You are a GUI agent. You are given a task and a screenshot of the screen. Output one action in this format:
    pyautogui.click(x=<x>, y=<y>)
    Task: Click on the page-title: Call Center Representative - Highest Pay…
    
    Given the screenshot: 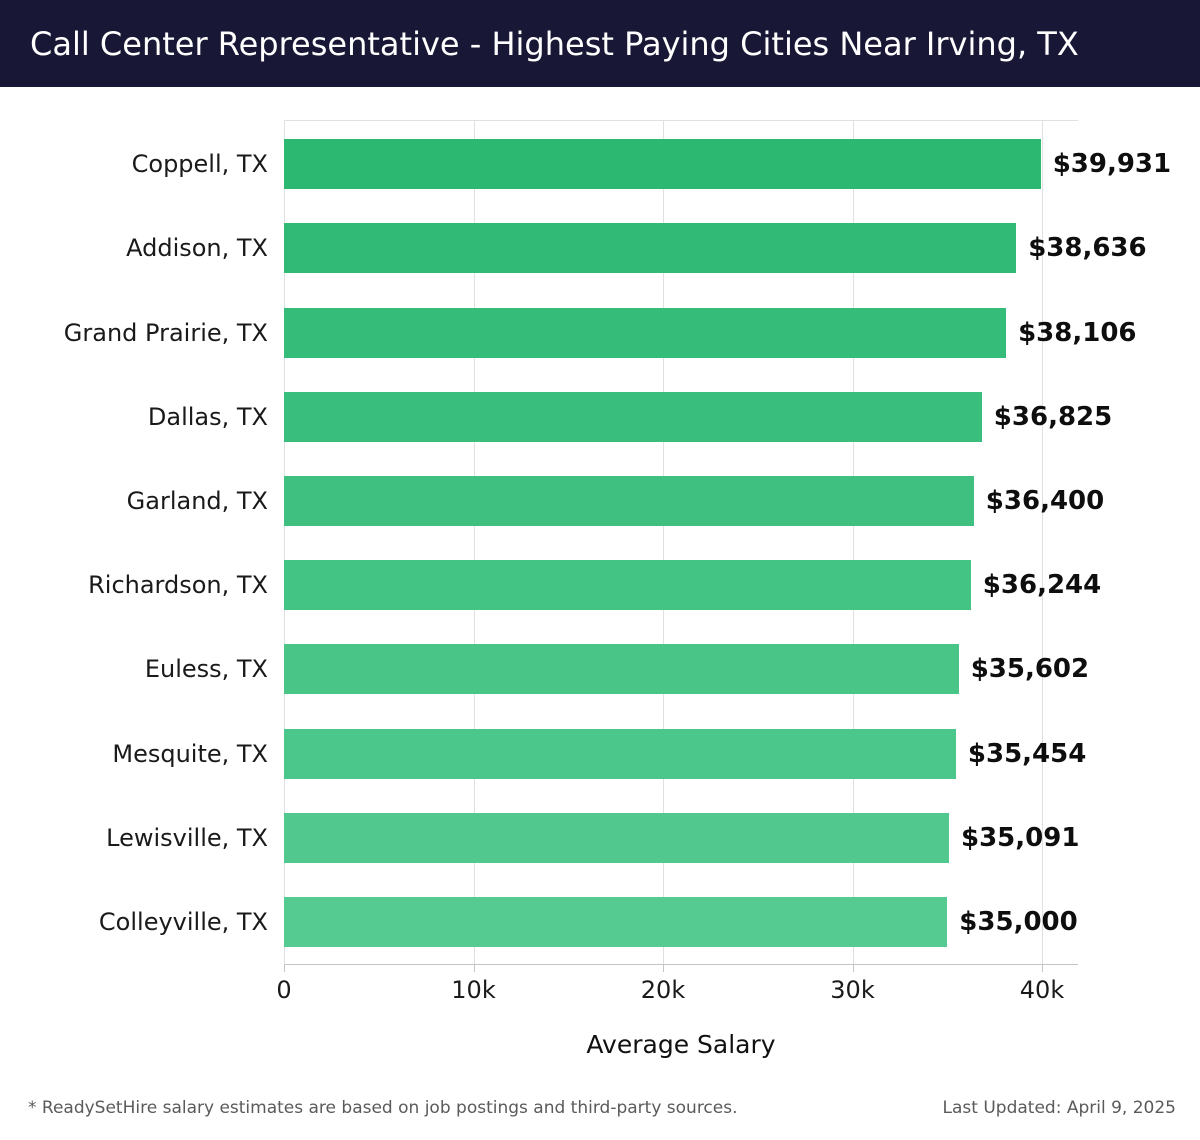 What is the action you would take?
    pyautogui.click(x=554, y=43)
    